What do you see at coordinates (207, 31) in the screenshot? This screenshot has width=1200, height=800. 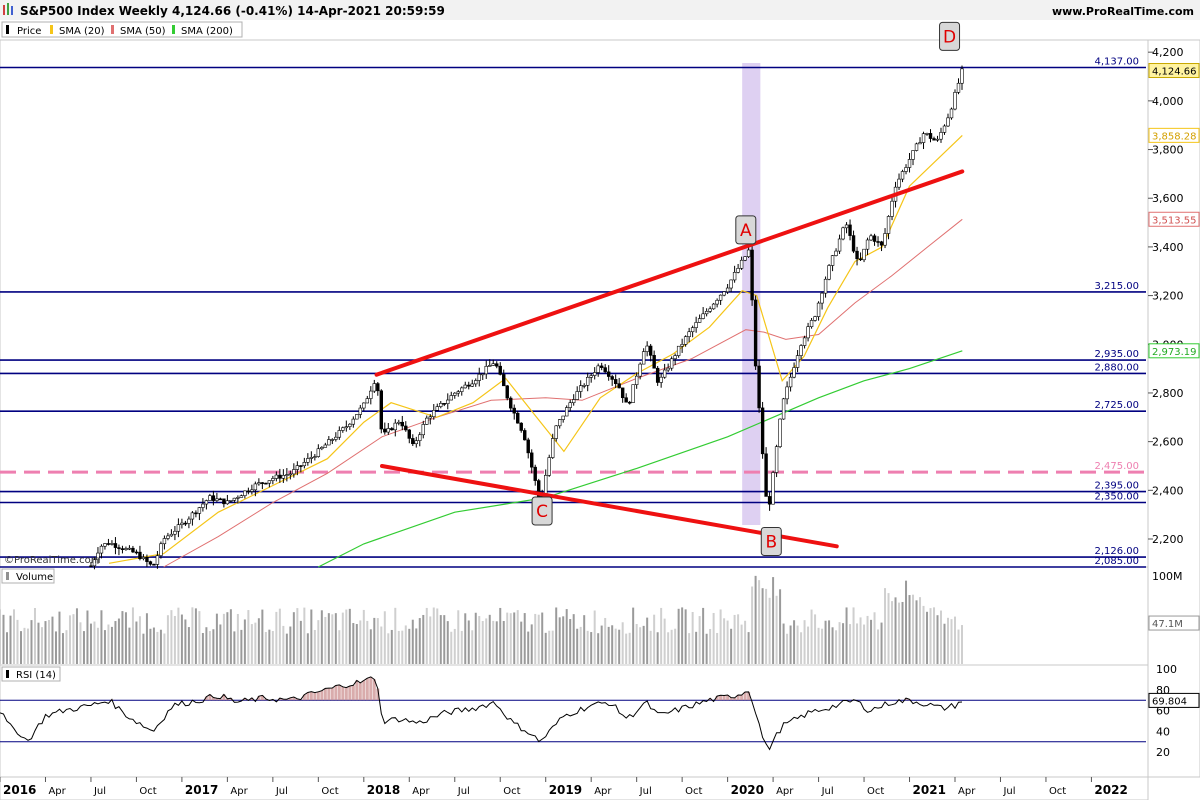 I see `legend-sma200: SMA (200)` at bounding box center [207, 31].